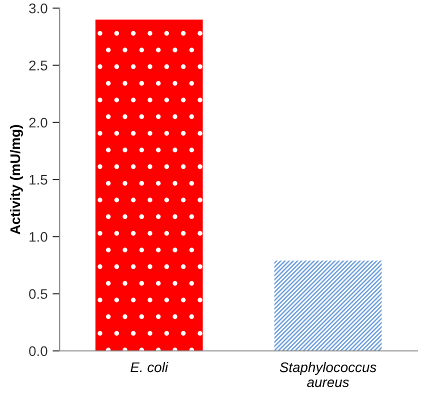 This screenshot has height=408, width=426. I want to click on y-tick-label: 2.5, so click(38, 65).